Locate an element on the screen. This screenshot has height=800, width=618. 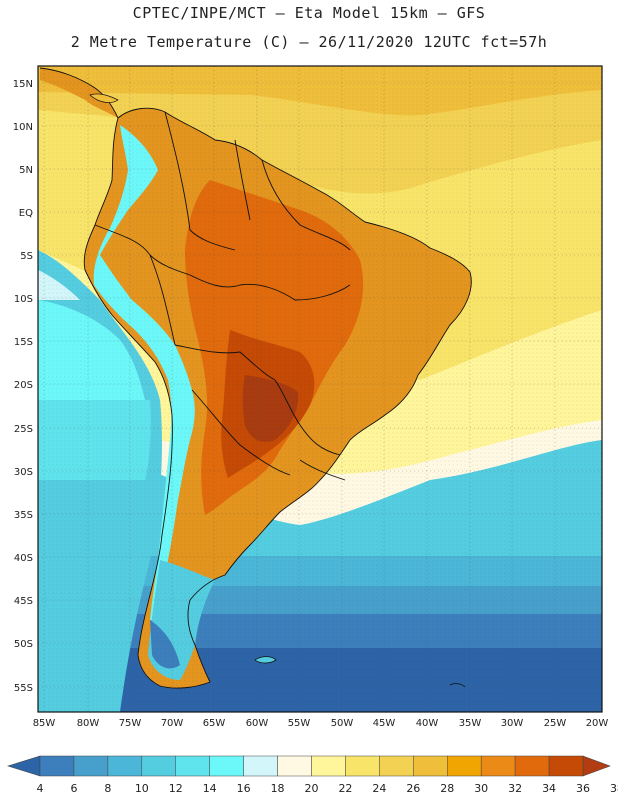
lon-label: 25W is located at coordinates (555, 723).